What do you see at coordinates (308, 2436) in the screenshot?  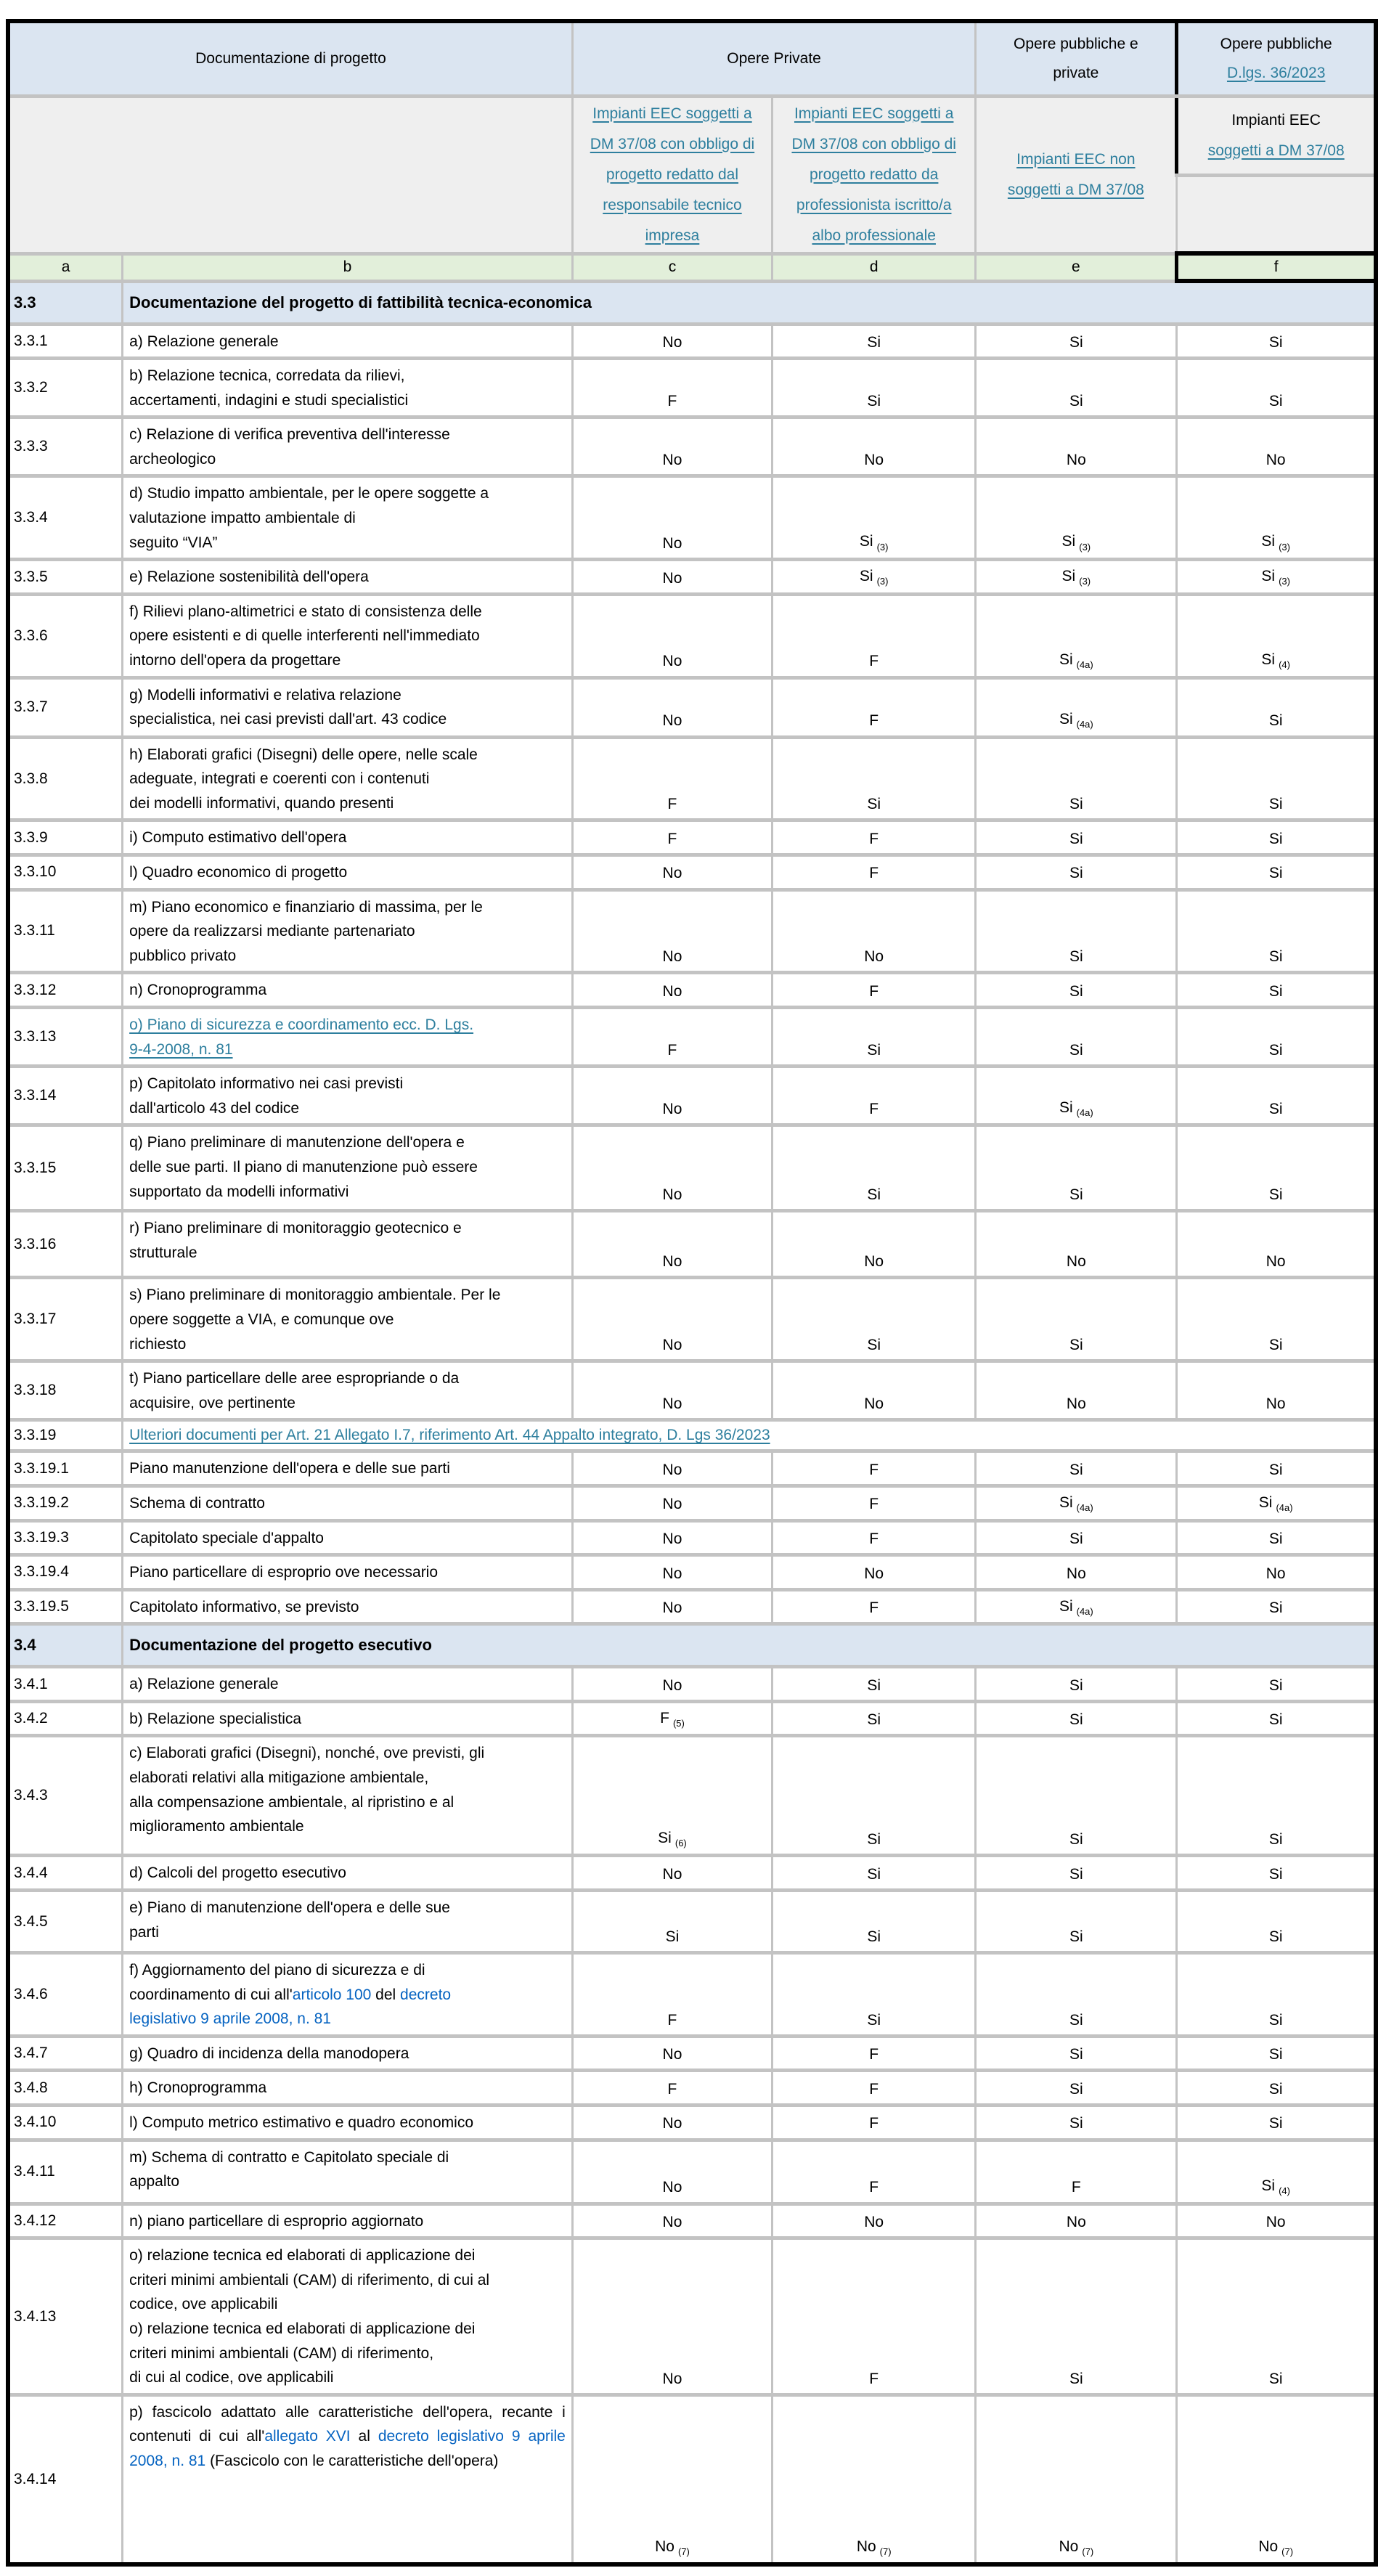 I see `doc-link: allegato XVI` at bounding box center [308, 2436].